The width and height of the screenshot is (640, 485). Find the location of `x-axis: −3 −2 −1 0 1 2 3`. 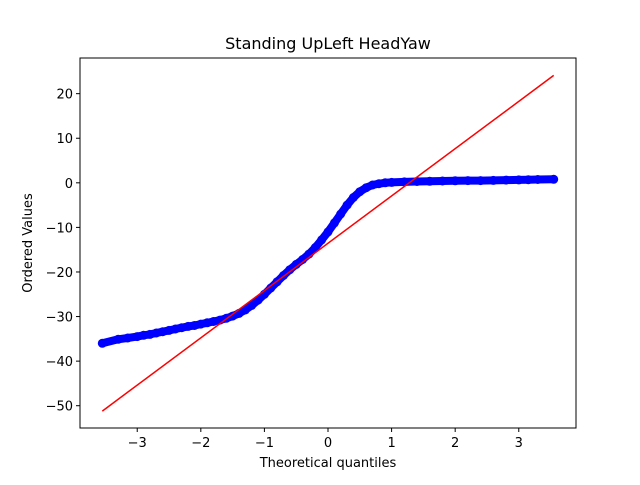

x-axis: −3 −2 −1 0 1 2 3 is located at coordinates (325, 439).